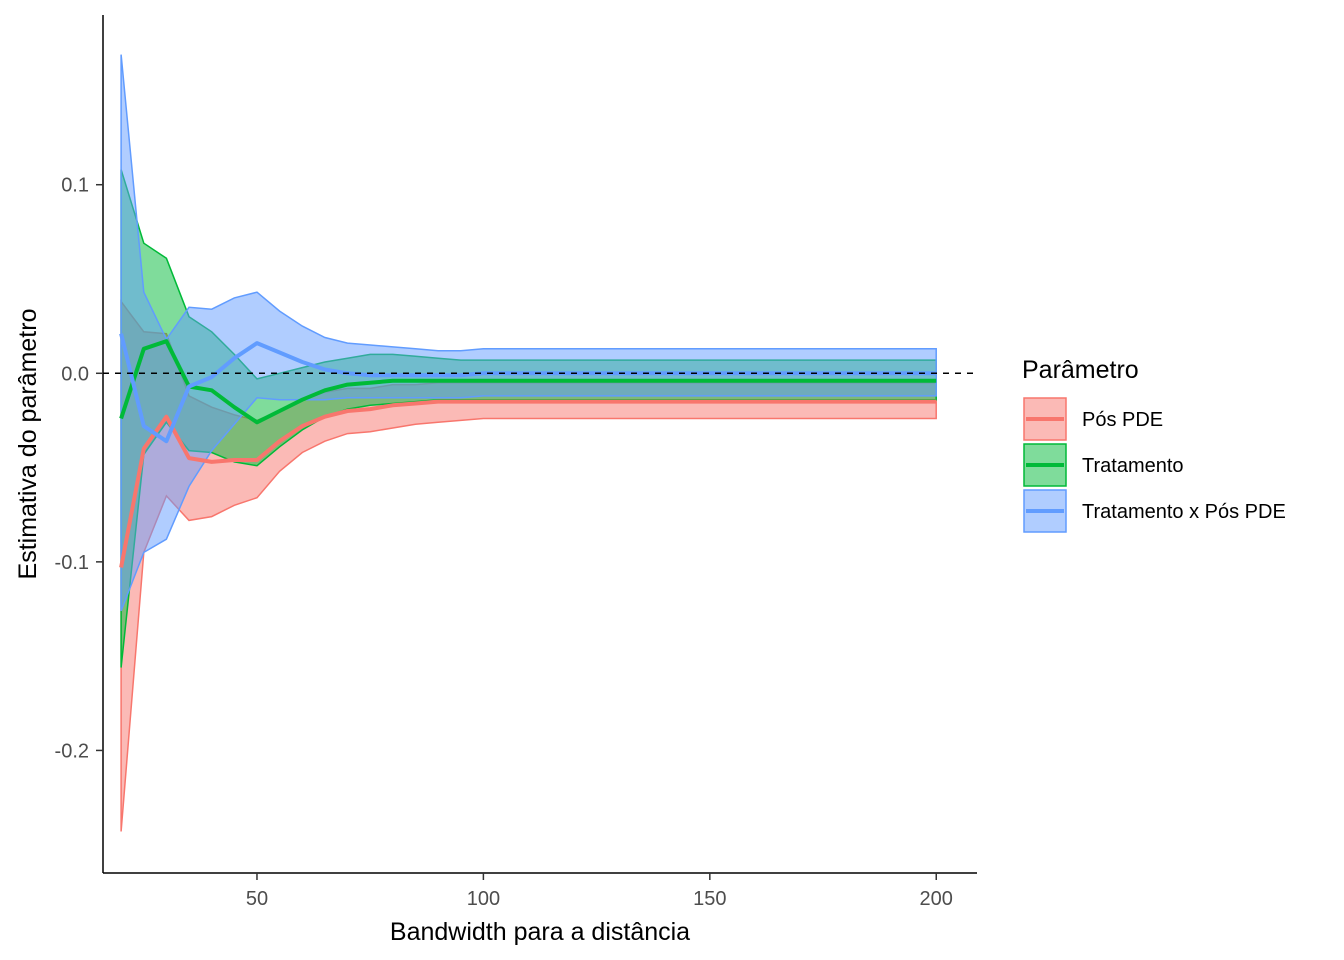 This screenshot has width=1344, height=960. Describe the element at coordinates (540, 932) in the screenshot. I see `x-axis-title: Bandwidth para a distância` at that location.